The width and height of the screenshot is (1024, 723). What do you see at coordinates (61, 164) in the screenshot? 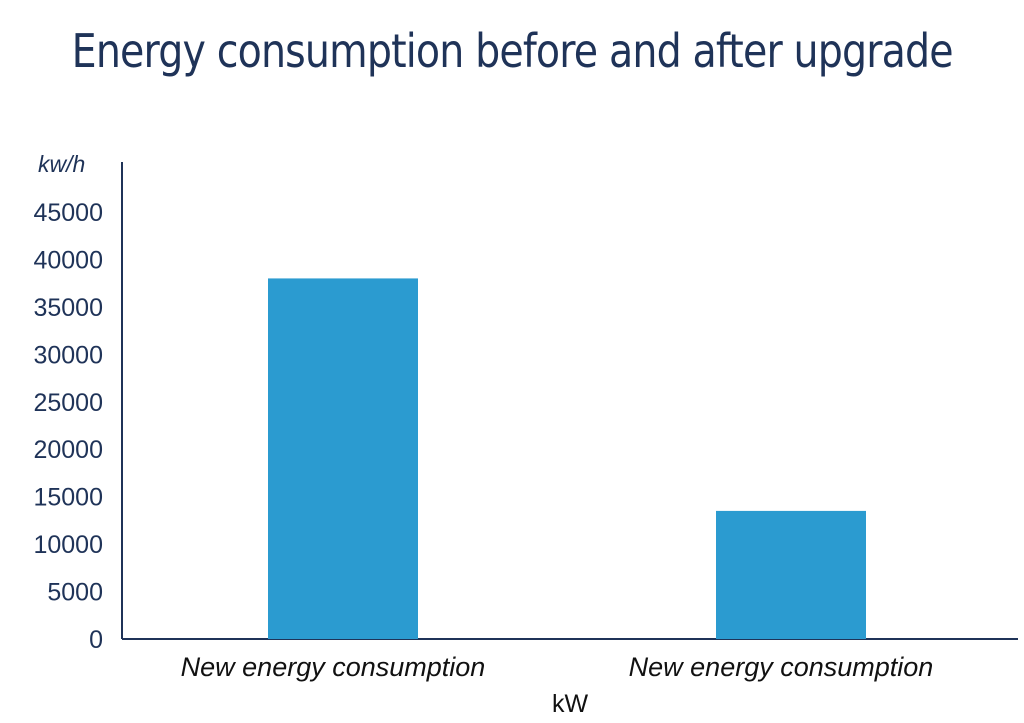
I see `y-axis-label: kw/h` at bounding box center [61, 164].